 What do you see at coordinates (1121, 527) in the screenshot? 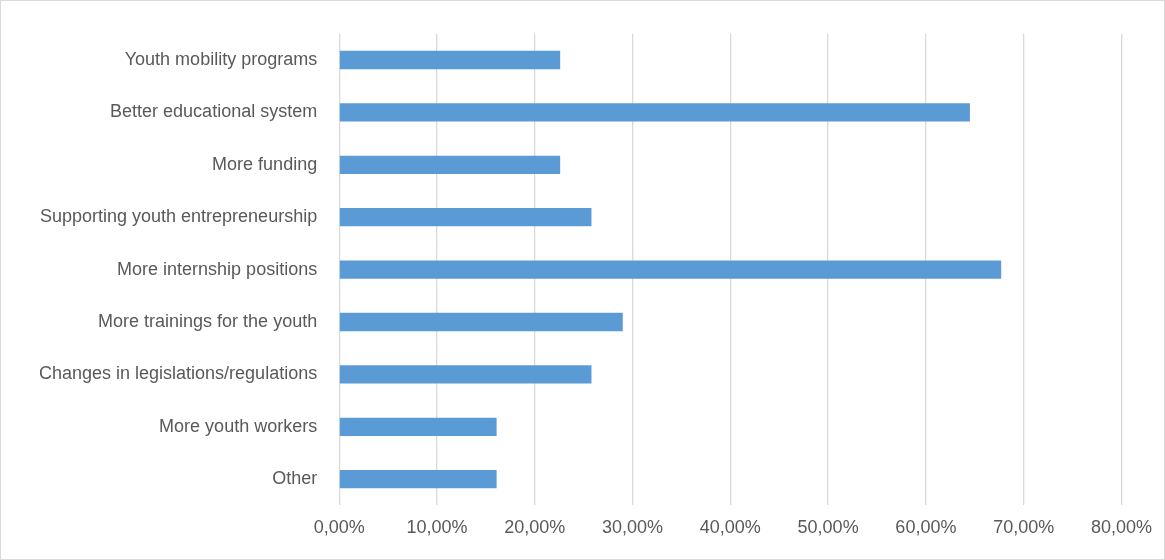
I see `x-tick-label: 80,00%` at bounding box center [1121, 527].